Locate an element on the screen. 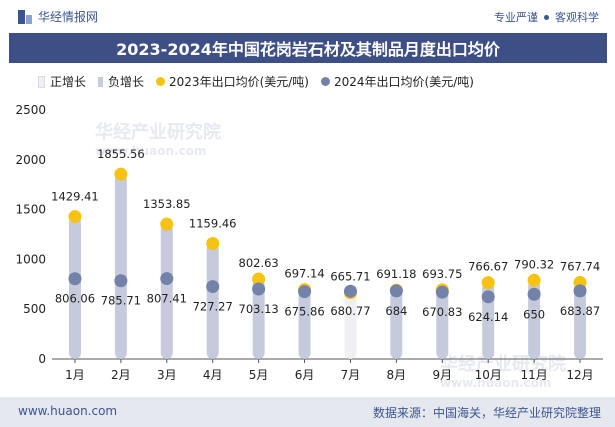  legend-item-negative: 负增长 is located at coordinates (121, 81).